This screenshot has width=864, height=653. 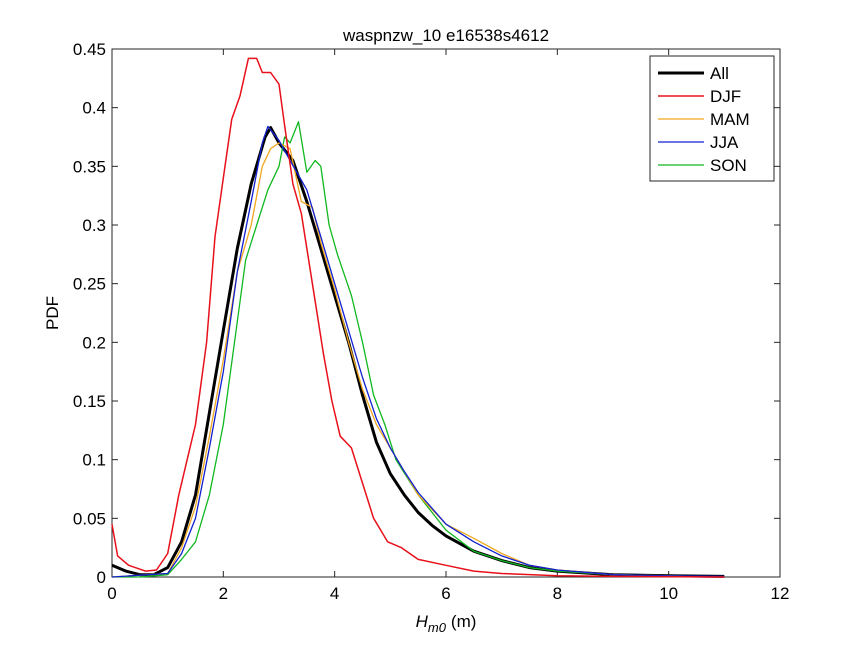 I want to click on x-tick-label: 6, so click(x=445, y=593).